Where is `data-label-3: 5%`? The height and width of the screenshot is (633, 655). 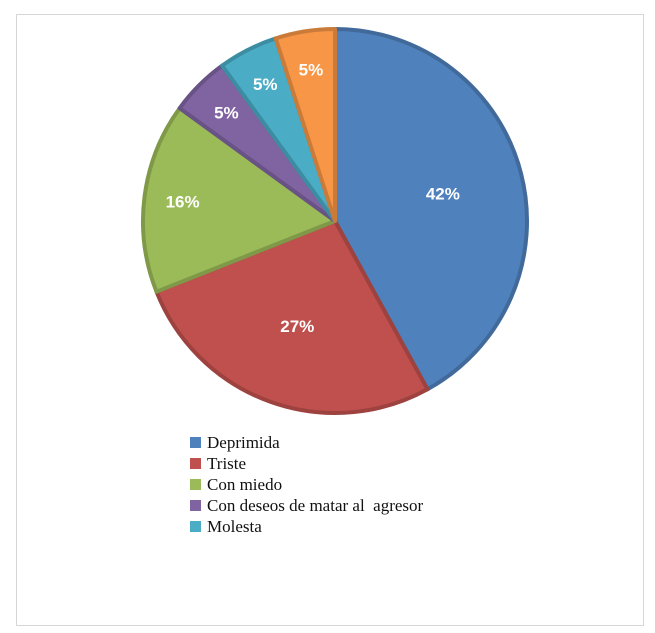 data-label-3: 5% is located at coordinates (226, 112).